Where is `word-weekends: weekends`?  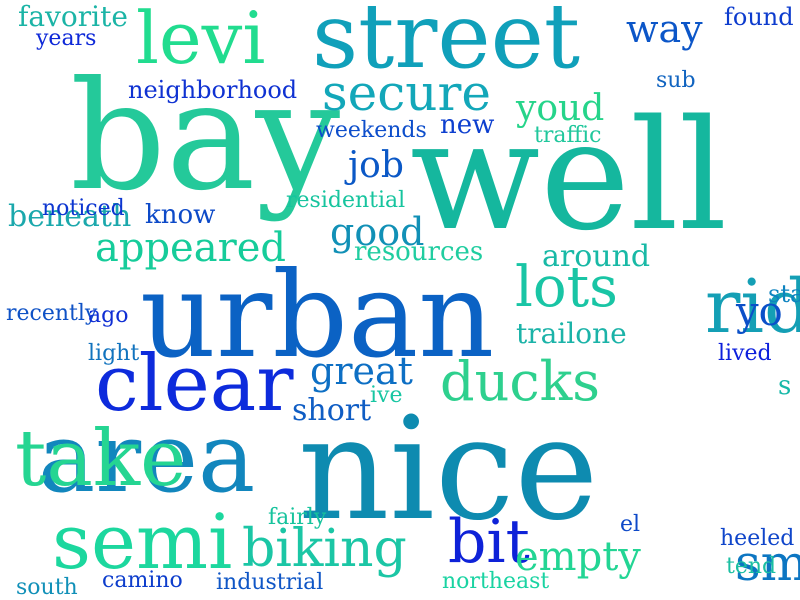 word-weekends: weekends is located at coordinates (371, 130).